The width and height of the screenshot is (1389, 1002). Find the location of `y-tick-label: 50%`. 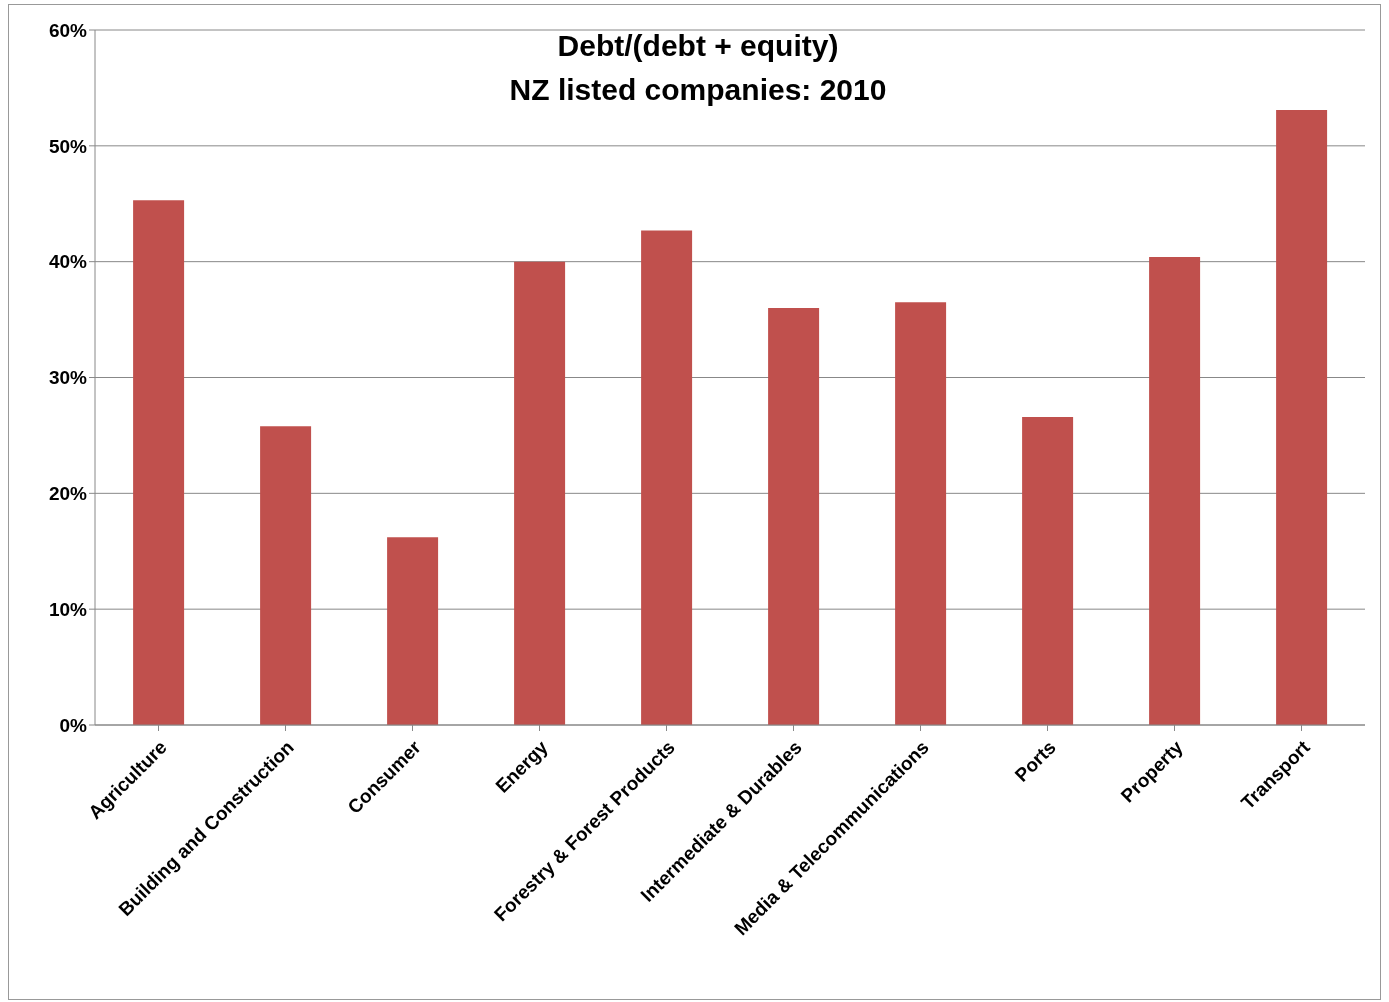

y-tick-label: 50% is located at coordinates (68, 146).